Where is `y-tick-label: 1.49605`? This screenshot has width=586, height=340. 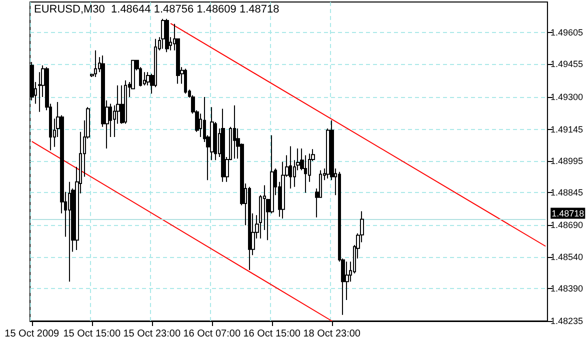
y-tick-label: 1.49605 is located at coordinates (567, 33).